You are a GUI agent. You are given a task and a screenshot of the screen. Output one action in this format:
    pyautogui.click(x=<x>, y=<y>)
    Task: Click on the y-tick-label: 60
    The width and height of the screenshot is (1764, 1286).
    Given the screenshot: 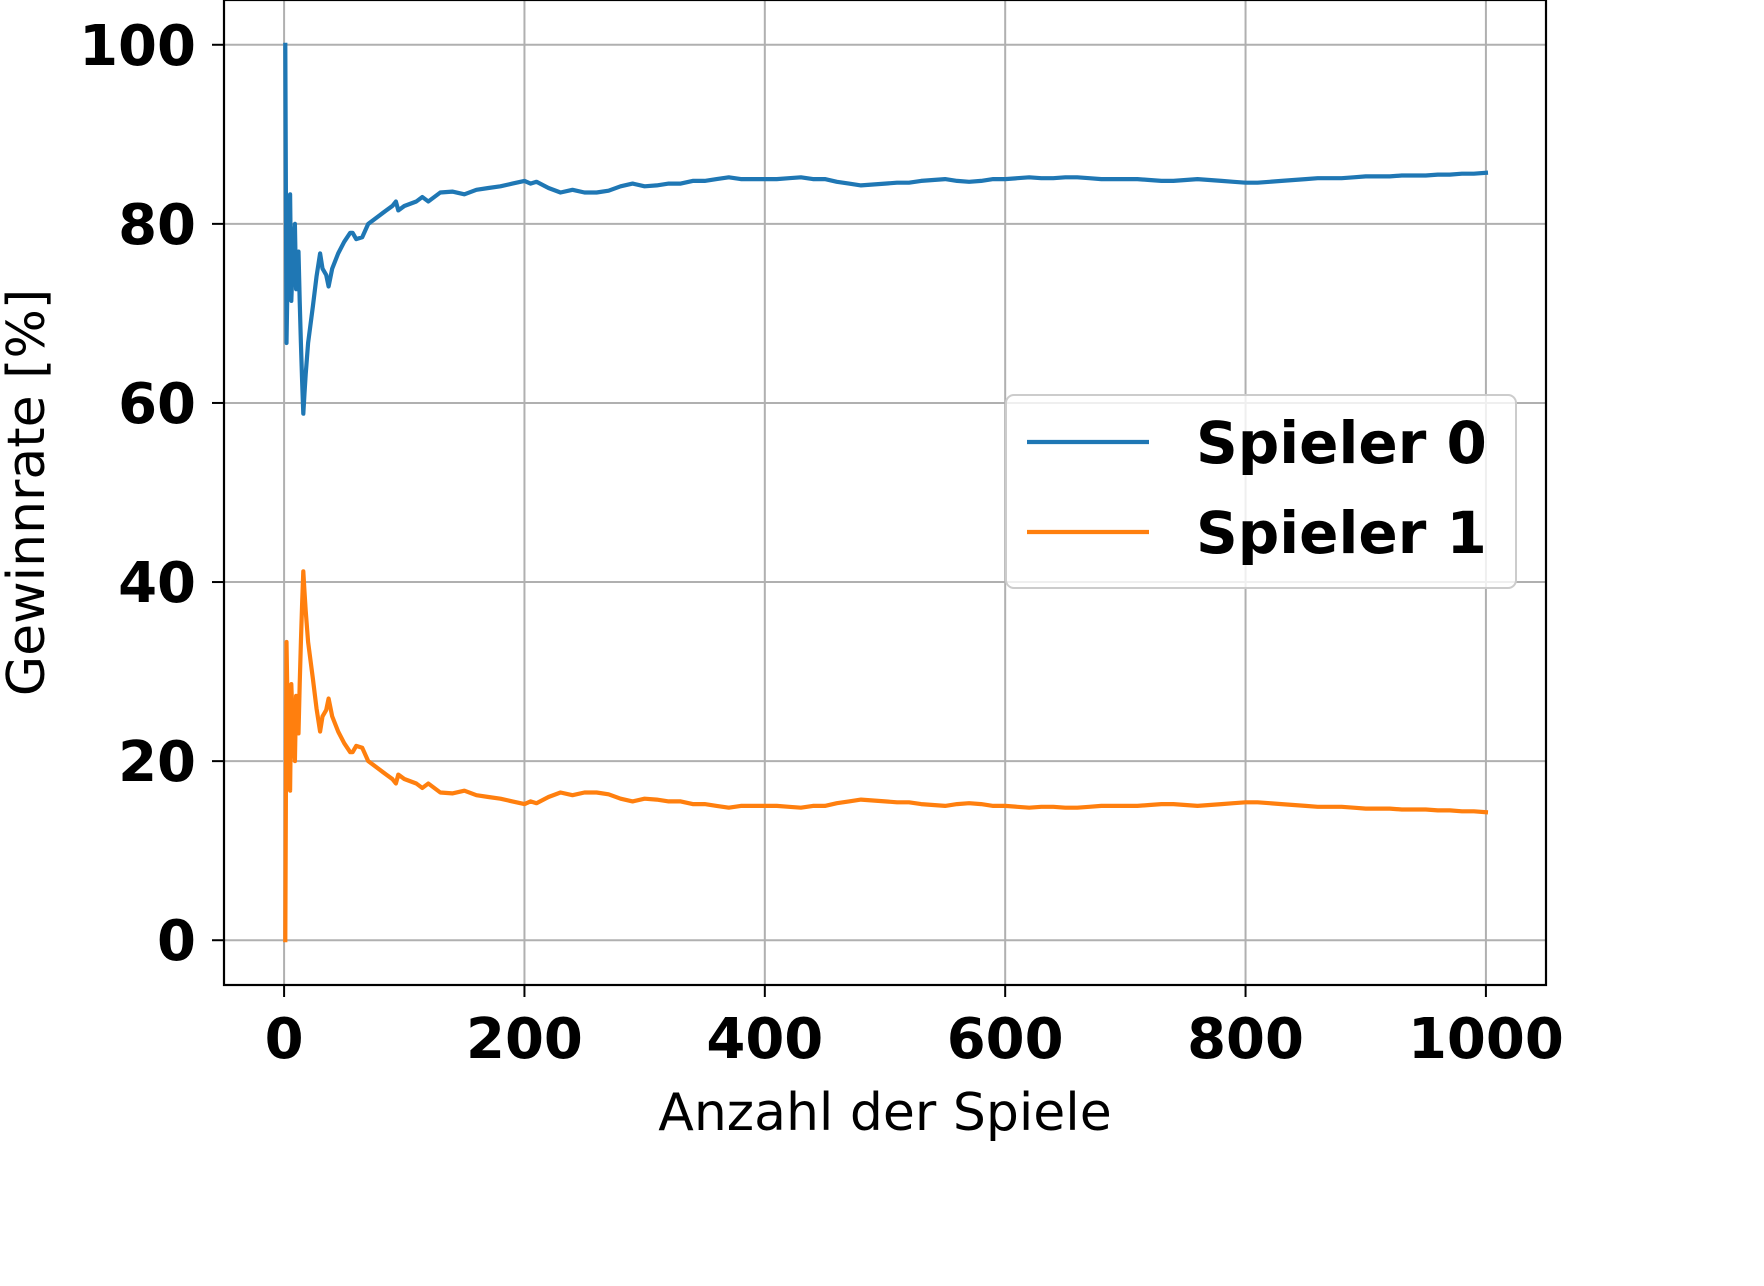 What is the action you would take?
    pyautogui.click(x=157, y=404)
    